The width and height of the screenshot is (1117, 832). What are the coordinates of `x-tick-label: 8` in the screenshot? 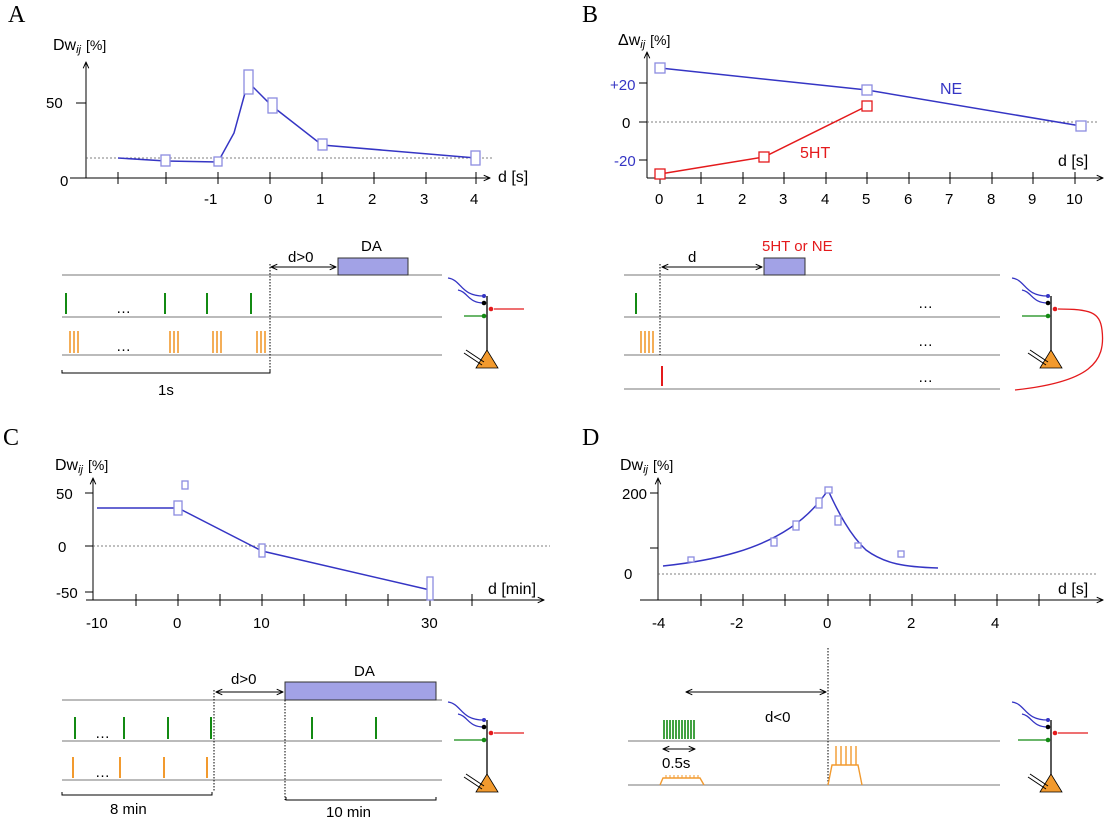 It's located at (991, 199).